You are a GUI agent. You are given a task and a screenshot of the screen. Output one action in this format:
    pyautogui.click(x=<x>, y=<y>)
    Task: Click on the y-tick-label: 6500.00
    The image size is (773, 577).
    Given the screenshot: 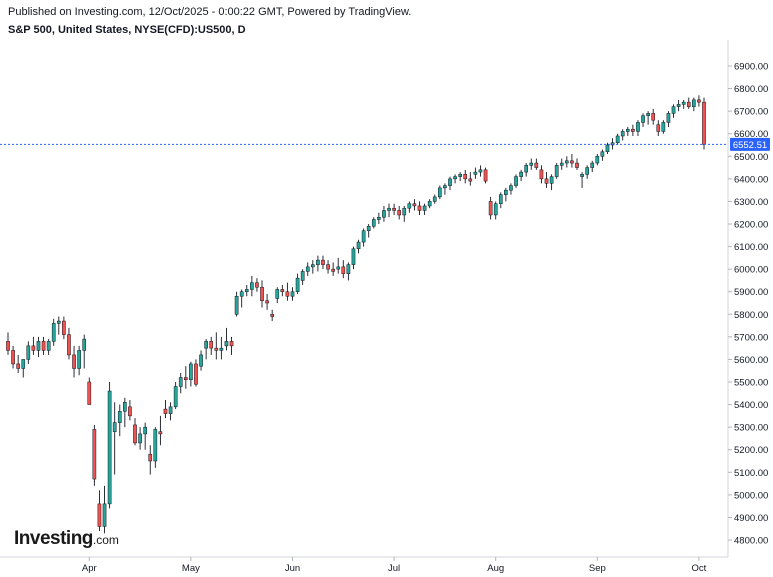 What is the action you would take?
    pyautogui.click(x=751, y=157)
    